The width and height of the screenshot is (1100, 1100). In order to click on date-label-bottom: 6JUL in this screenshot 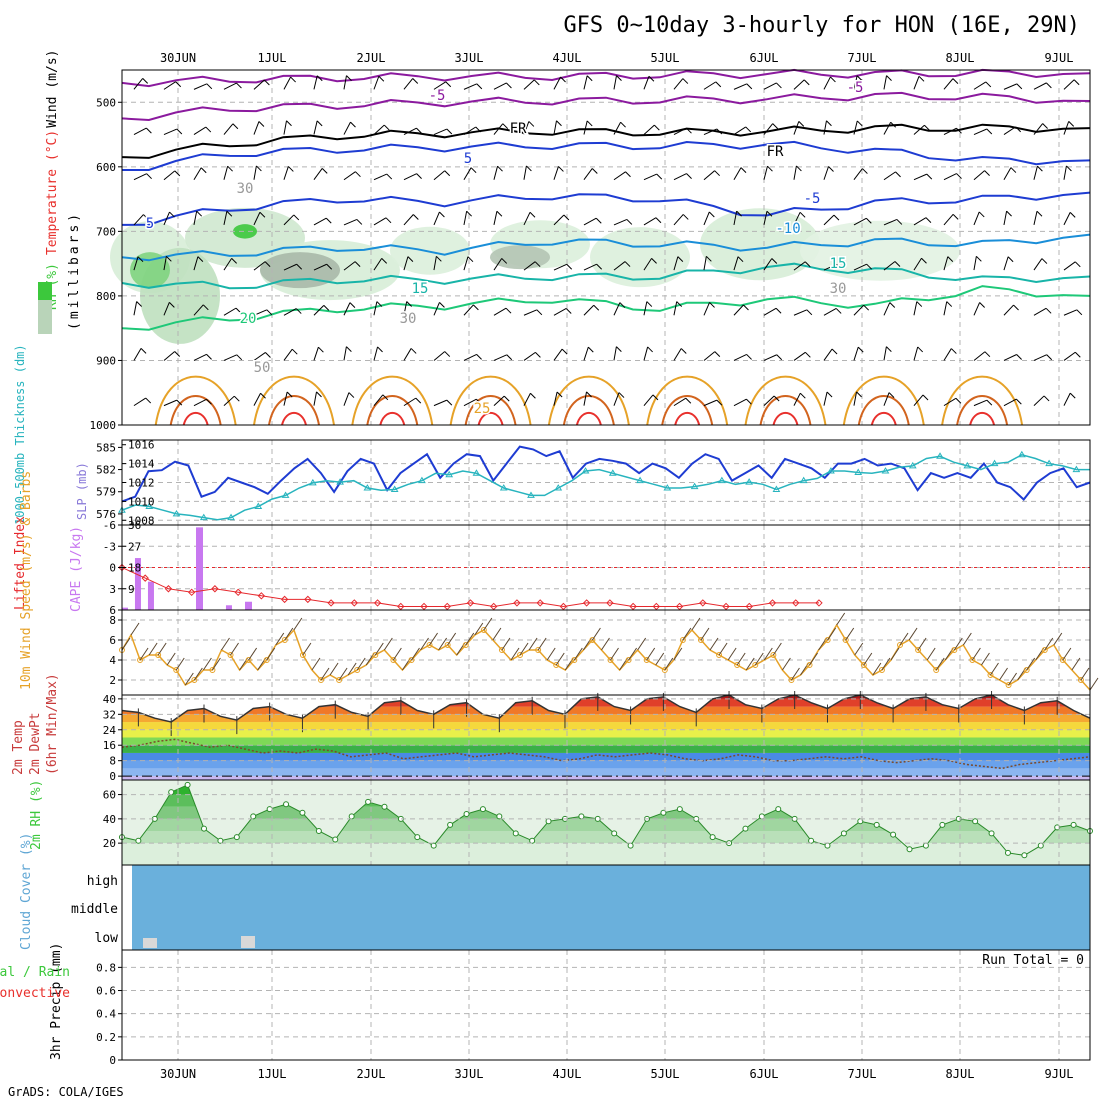, I will do `click(764, 1074)`.